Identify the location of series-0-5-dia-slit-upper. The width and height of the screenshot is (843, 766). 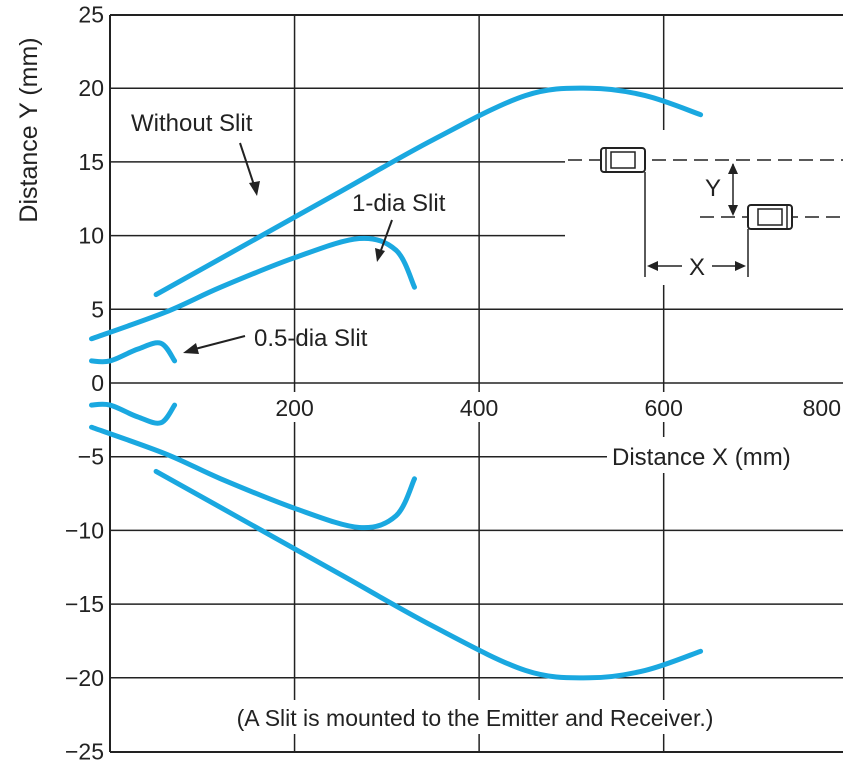
(133, 352).